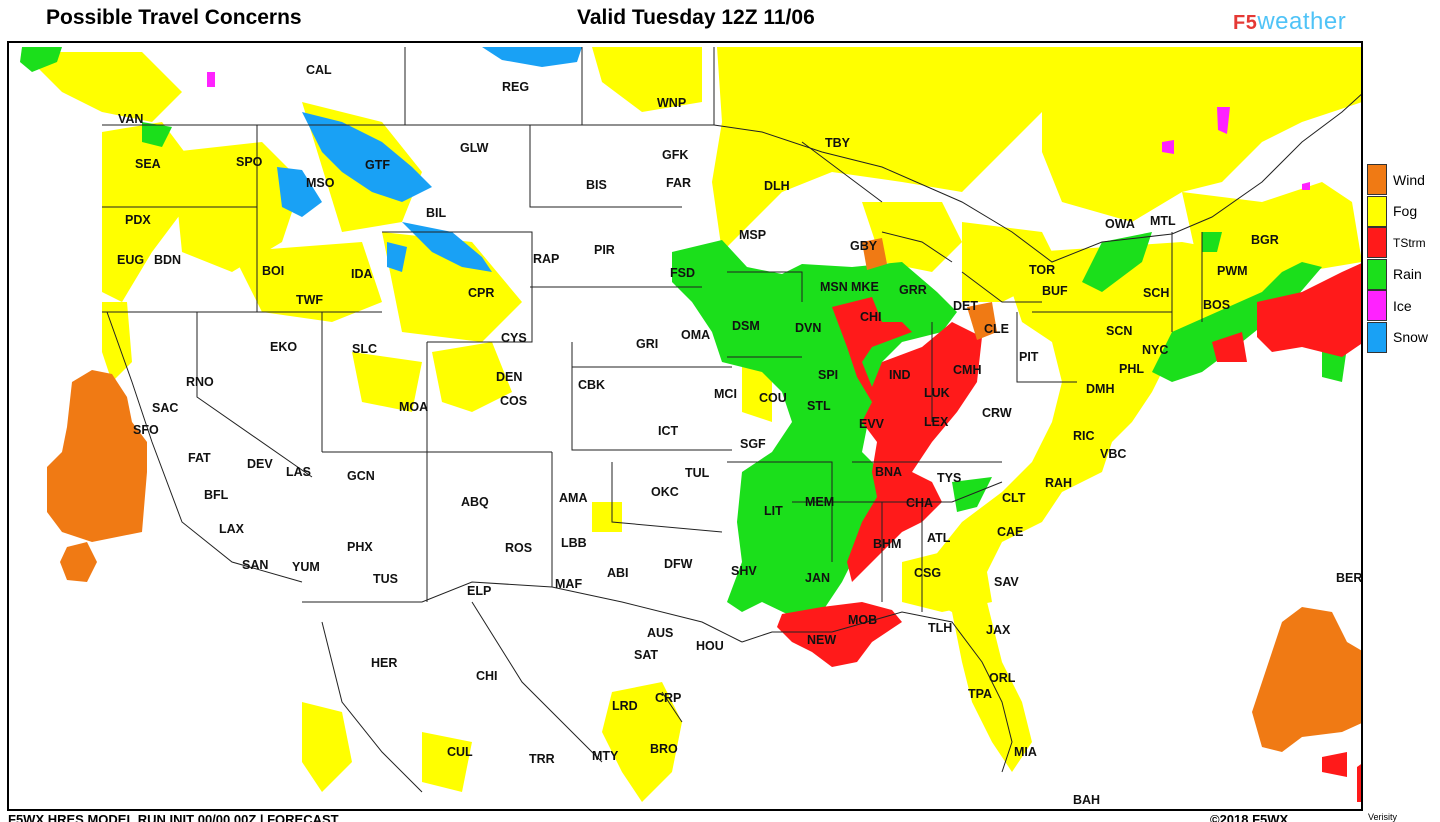 The height and width of the screenshot is (822, 1440). What do you see at coordinates (1409, 242) in the screenshot?
I see `legend-label: TStrm` at bounding box center [1409, 242].